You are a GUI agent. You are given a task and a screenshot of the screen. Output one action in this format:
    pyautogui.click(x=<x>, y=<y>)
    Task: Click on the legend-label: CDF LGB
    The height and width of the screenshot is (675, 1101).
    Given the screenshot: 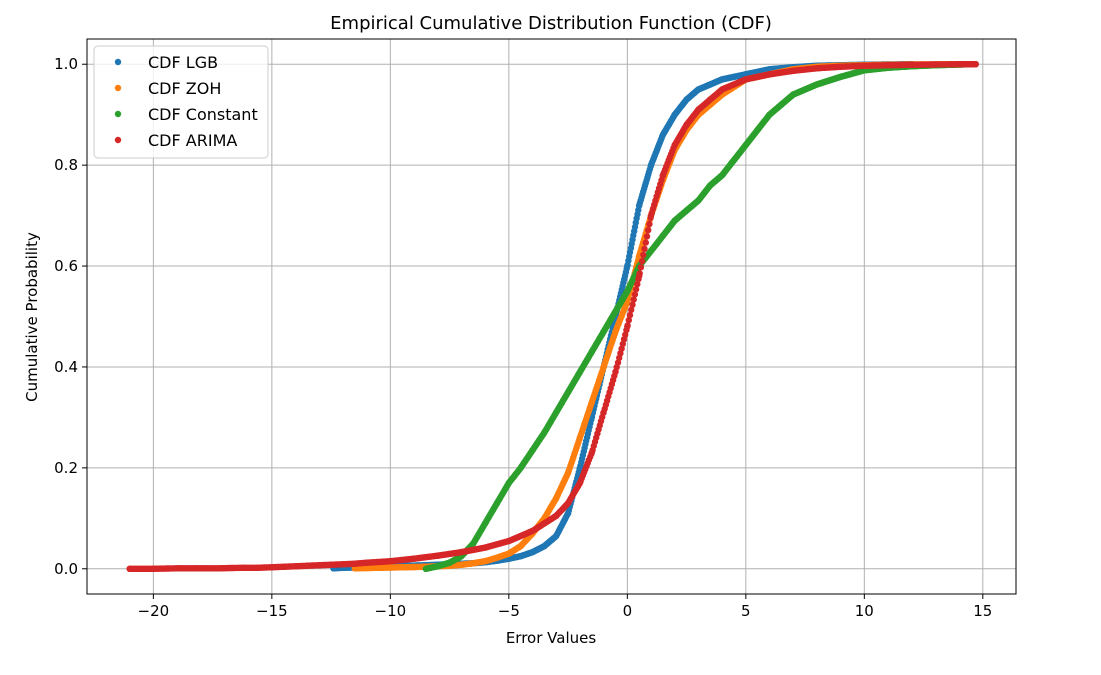 What is the action you would take?
    pyautogui.click(x=183, y=62)
    